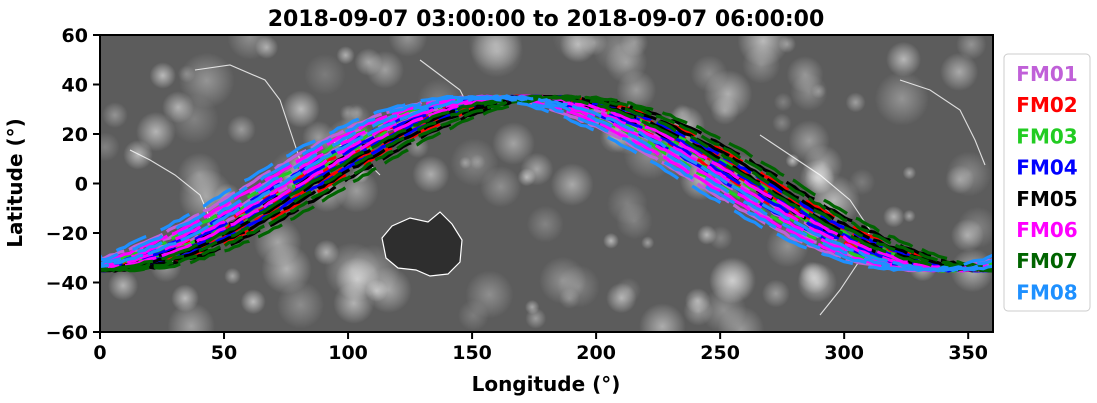 Image resolution: width=1097 pixels, height=403 pixels. I want to click on legend: FM01 FM02 FM03 FM04 FM05 FM06 FM07 FM08, so click(1047, 182).